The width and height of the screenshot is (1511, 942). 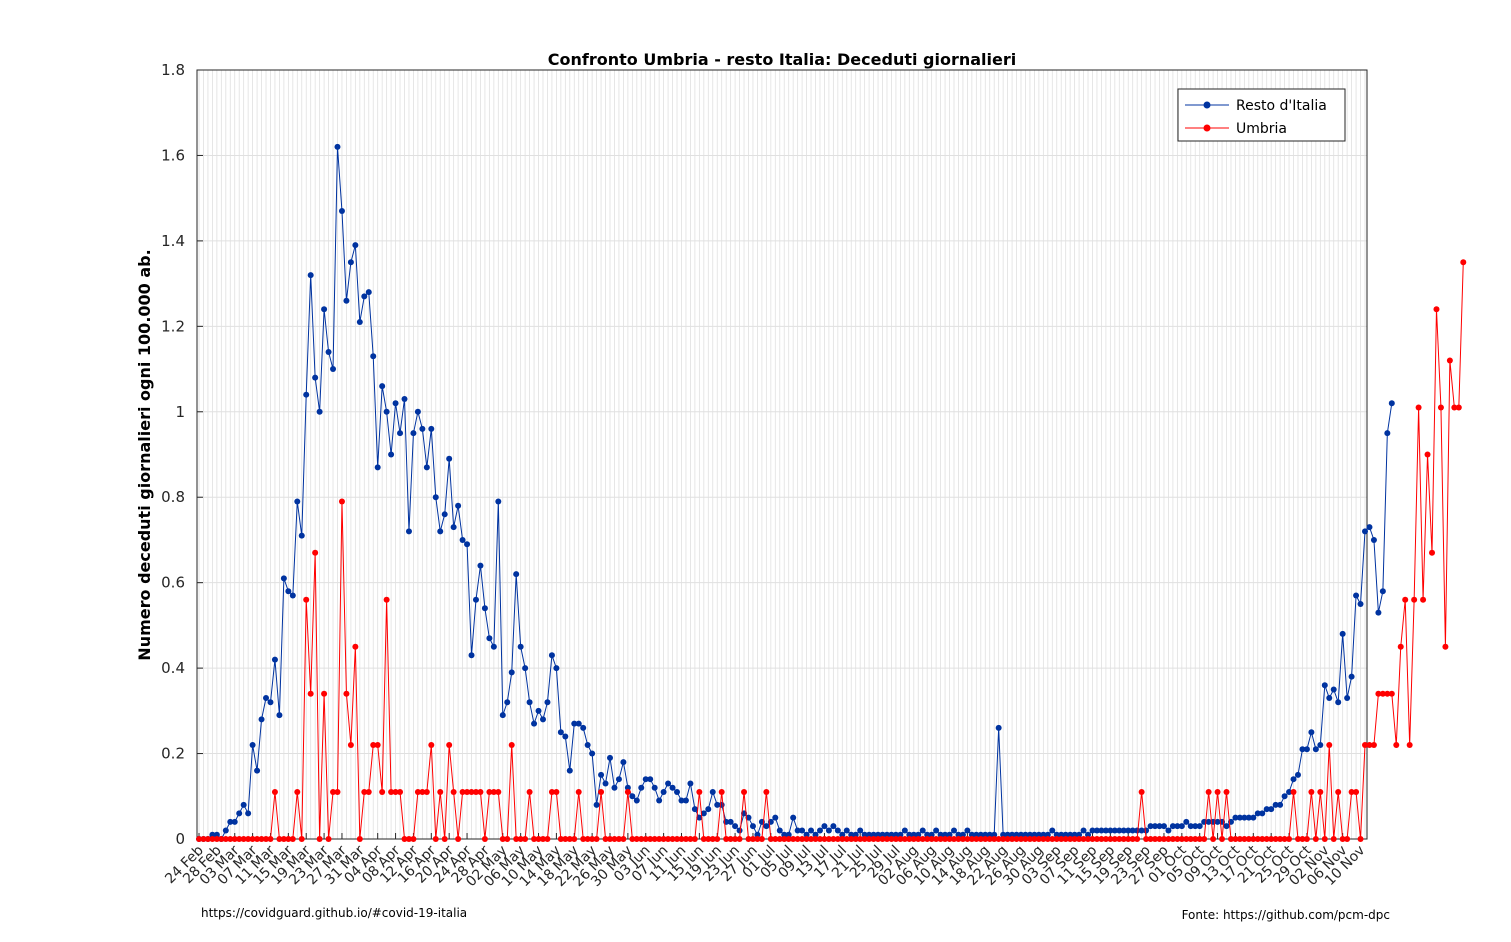 What do you see at coordinates (173, 241) in the screenshot?
I see `y-tick-label: 1.4` at bounding box center [173, 241].